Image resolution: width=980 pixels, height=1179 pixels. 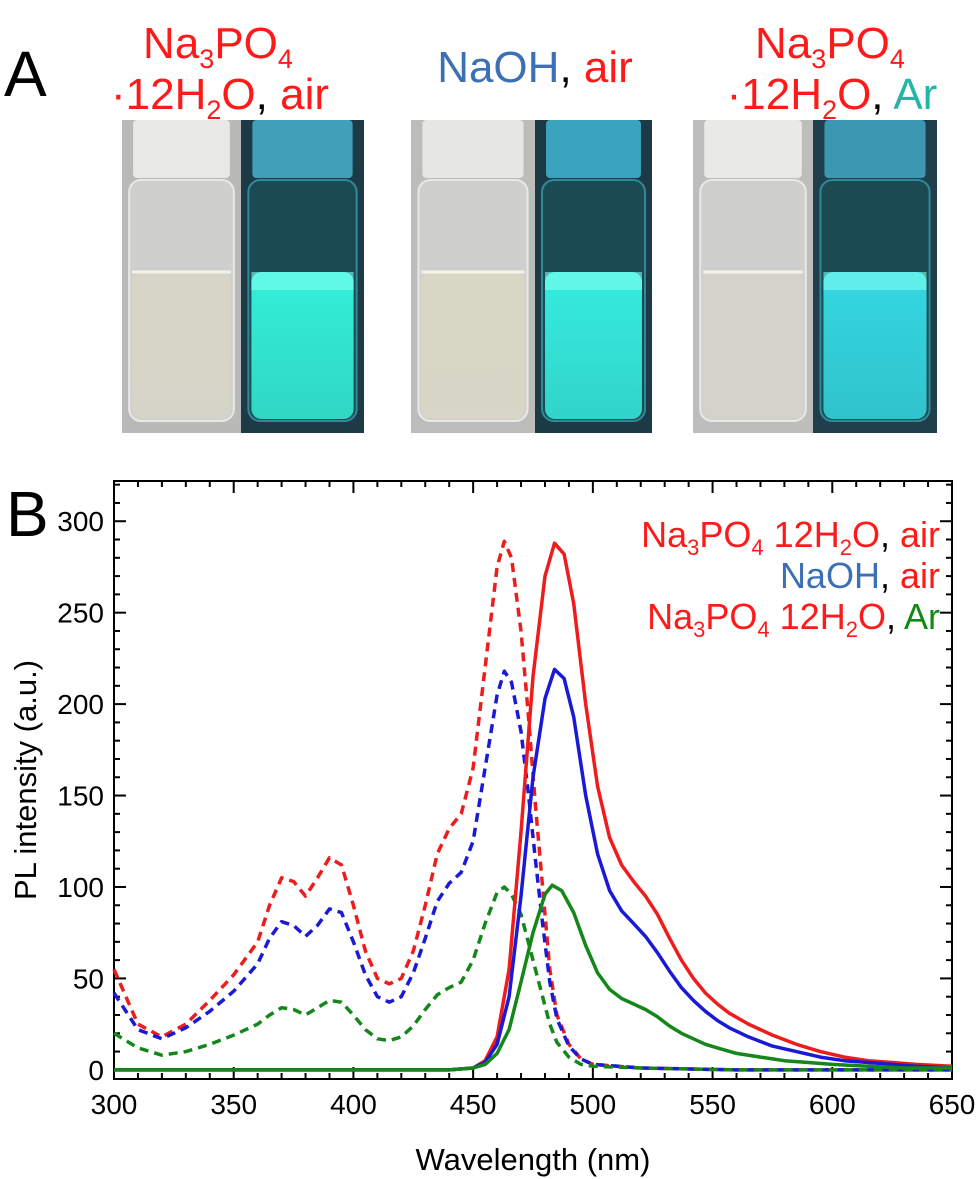 I want to click on vial-title-line-2: ·12H2O, Ar, so click(x=832, y=97).